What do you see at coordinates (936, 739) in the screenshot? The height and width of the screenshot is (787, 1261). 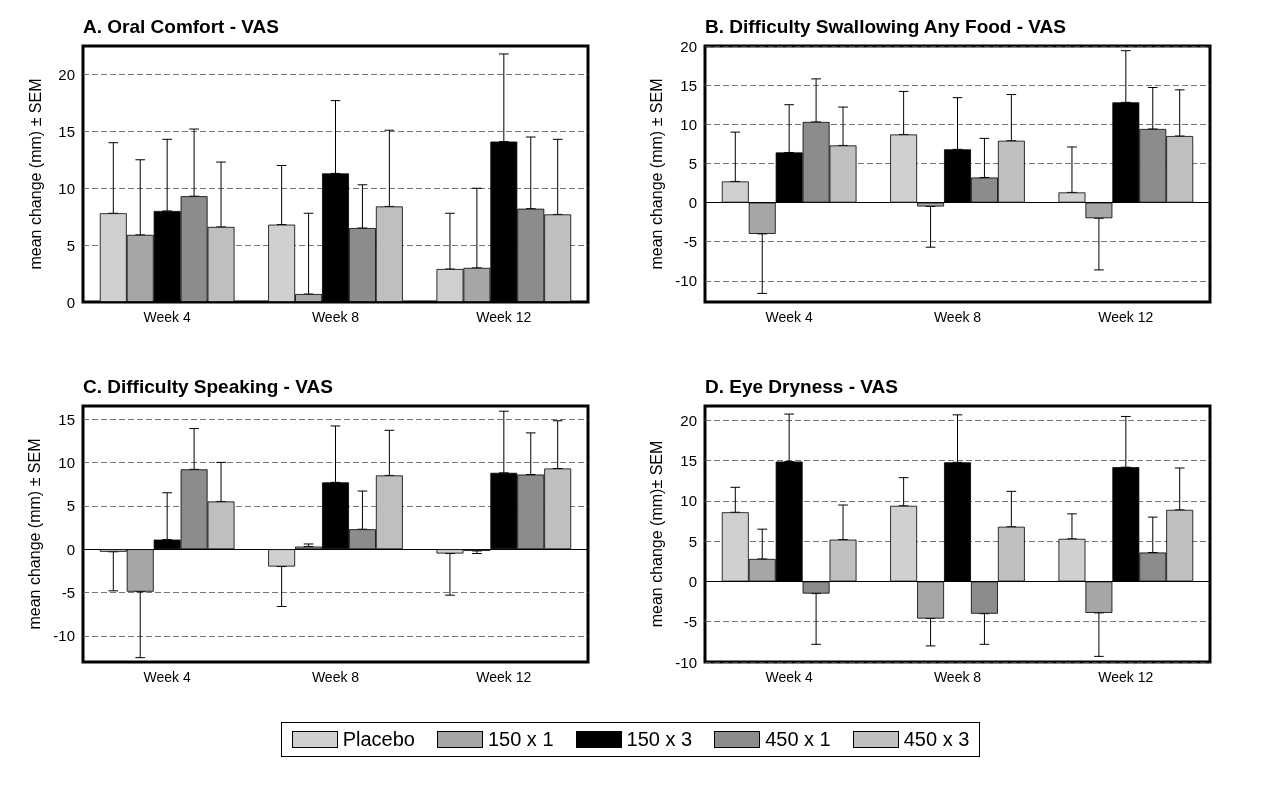 I see `legend-label: 450 x 3` at bounding box center [936, 739].